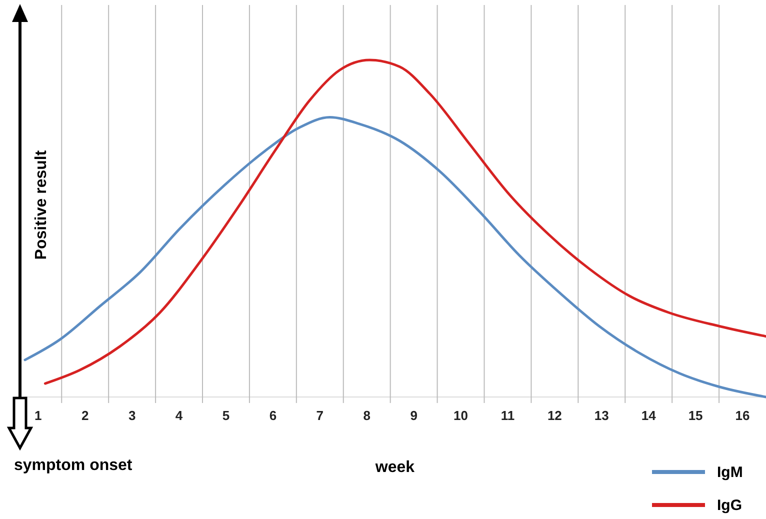 Image resolution: width=766 pixels, height=519 pixels. I want to click on x-tick-label: 10, so click(461, 416).